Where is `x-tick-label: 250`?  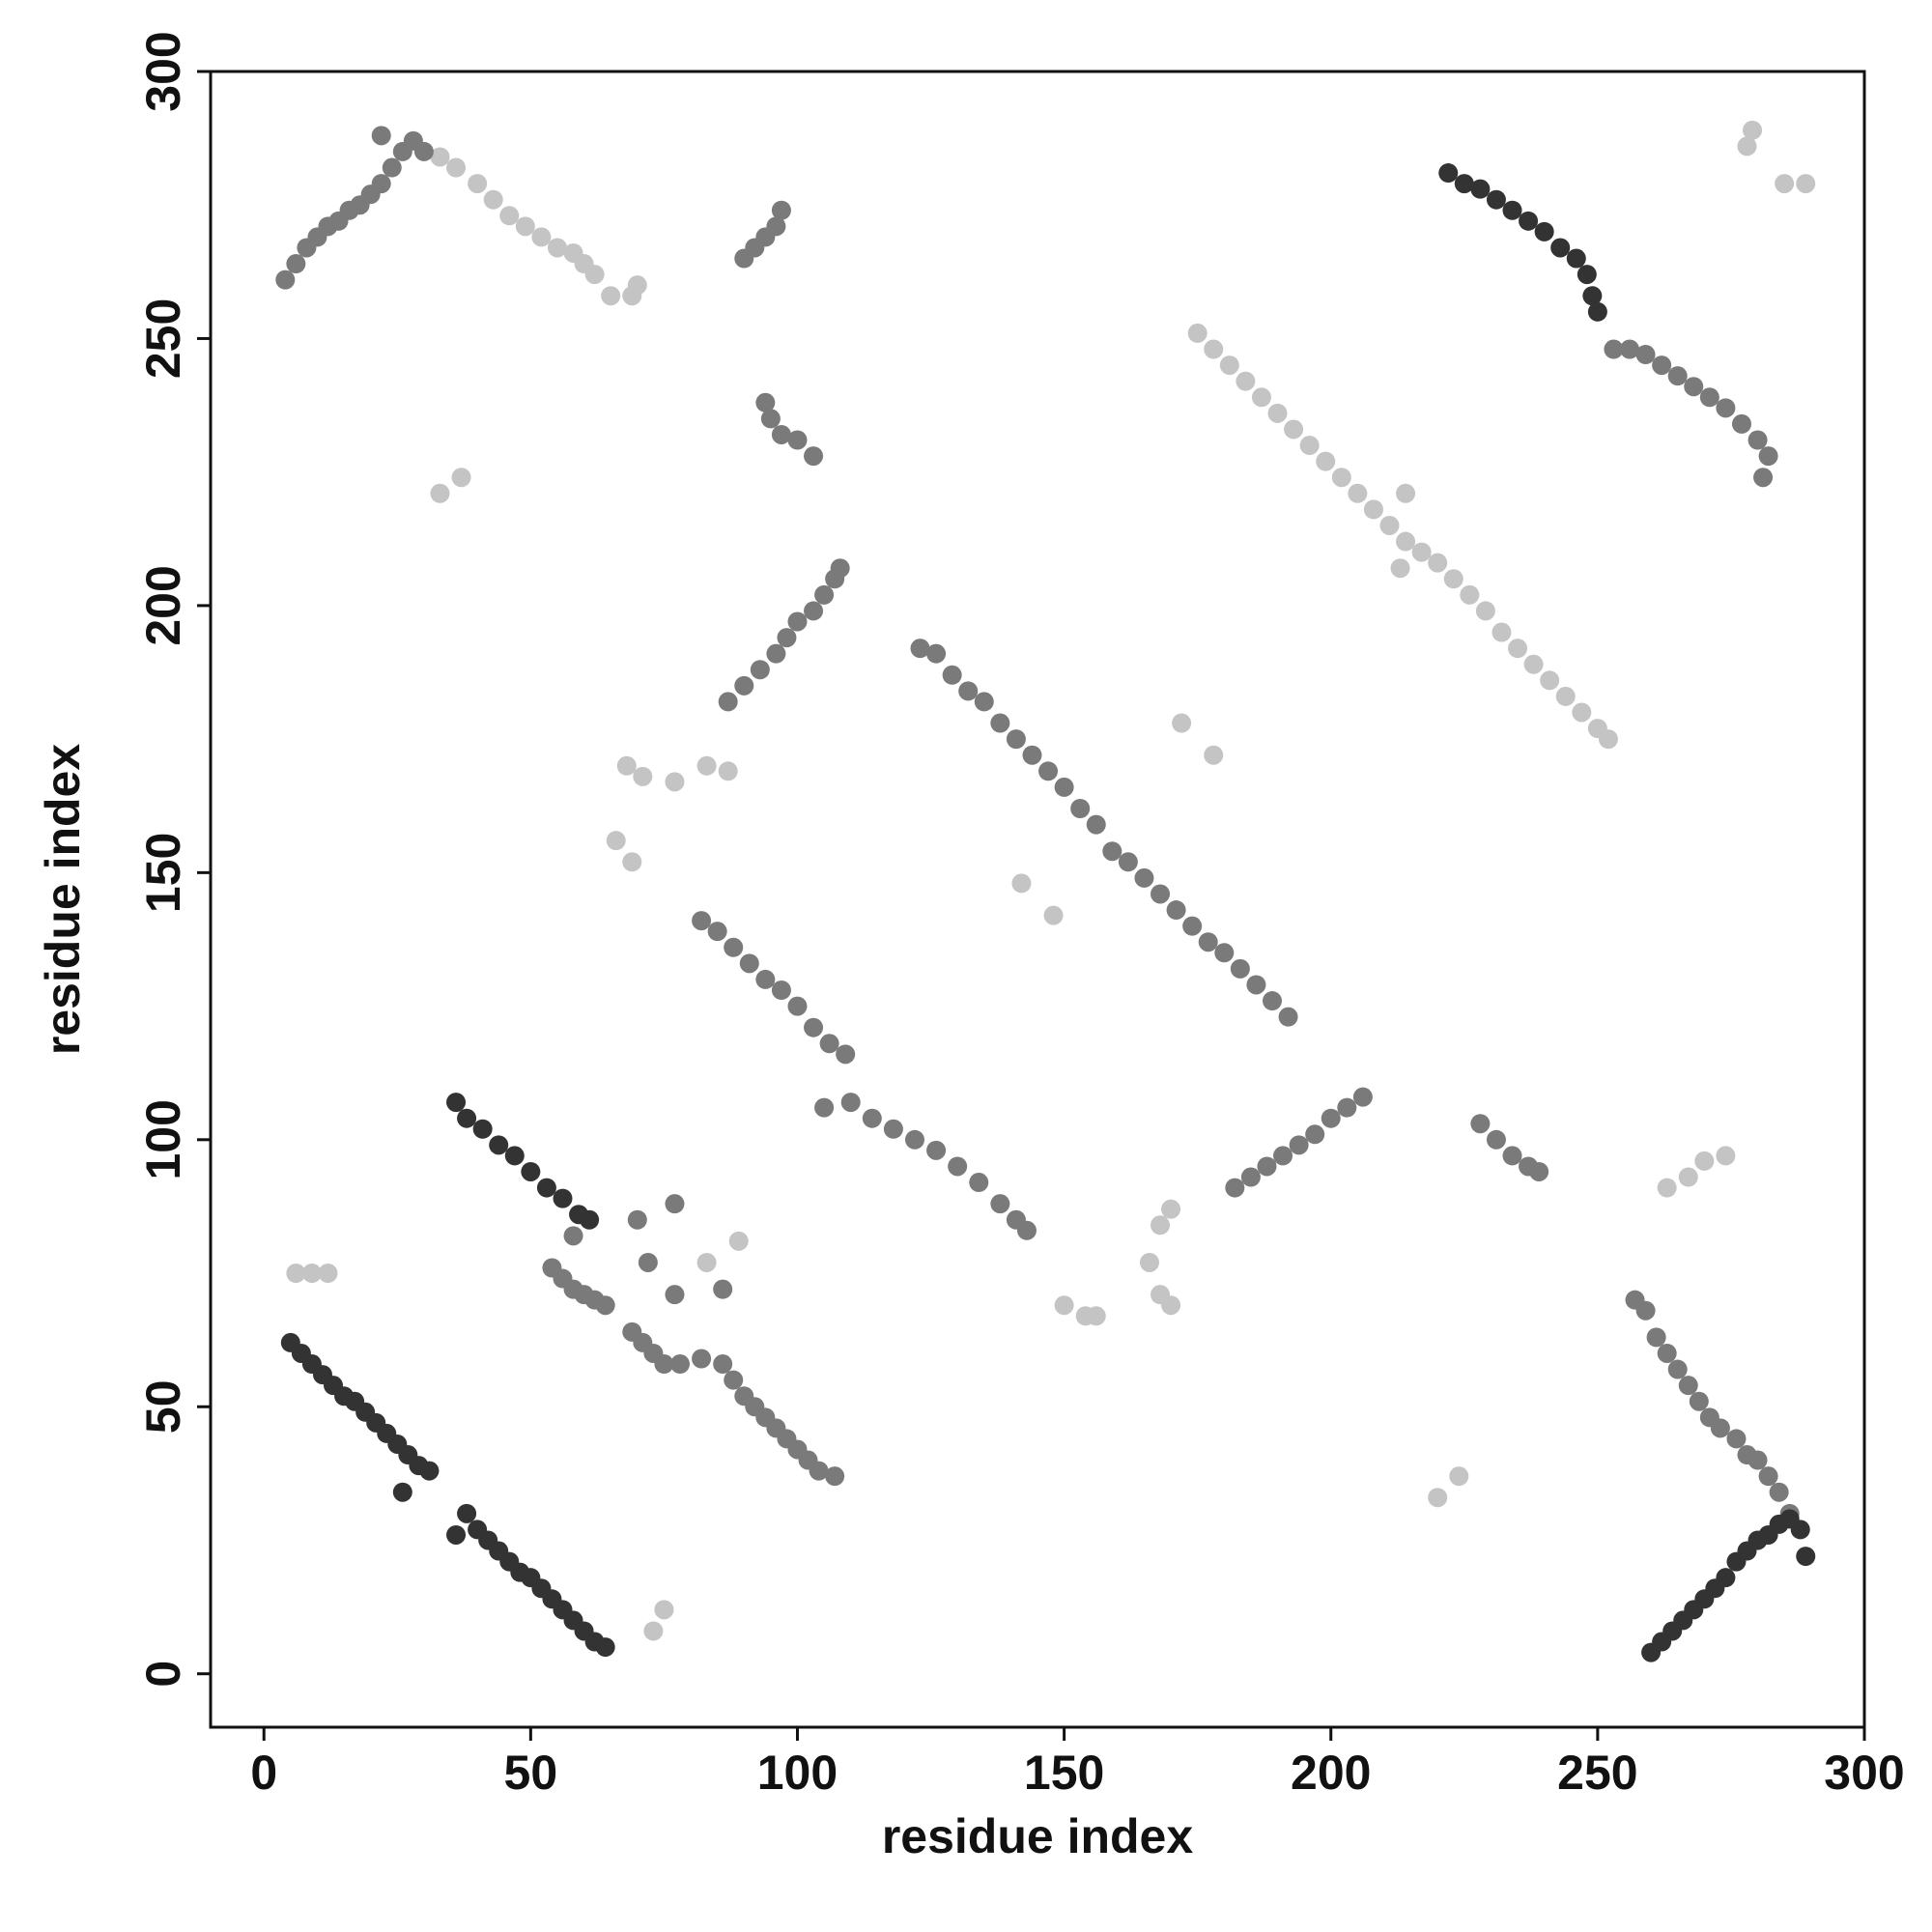 x-tick-label: 250 is located at coordinates (1597, 1773).